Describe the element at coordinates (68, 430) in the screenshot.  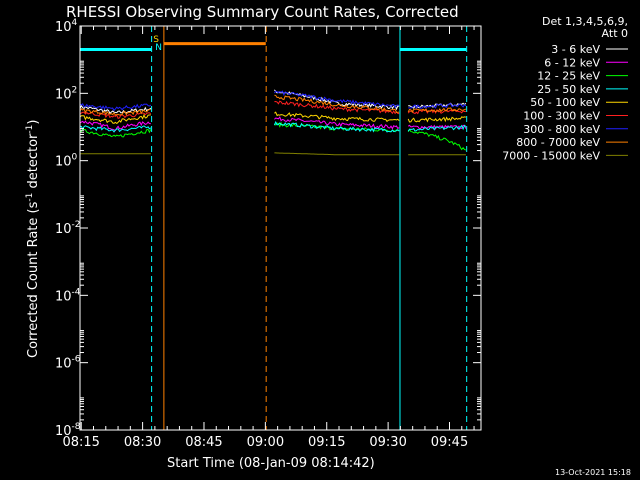
I see `y-tick-label-6: 10⁻⁸` at that location.